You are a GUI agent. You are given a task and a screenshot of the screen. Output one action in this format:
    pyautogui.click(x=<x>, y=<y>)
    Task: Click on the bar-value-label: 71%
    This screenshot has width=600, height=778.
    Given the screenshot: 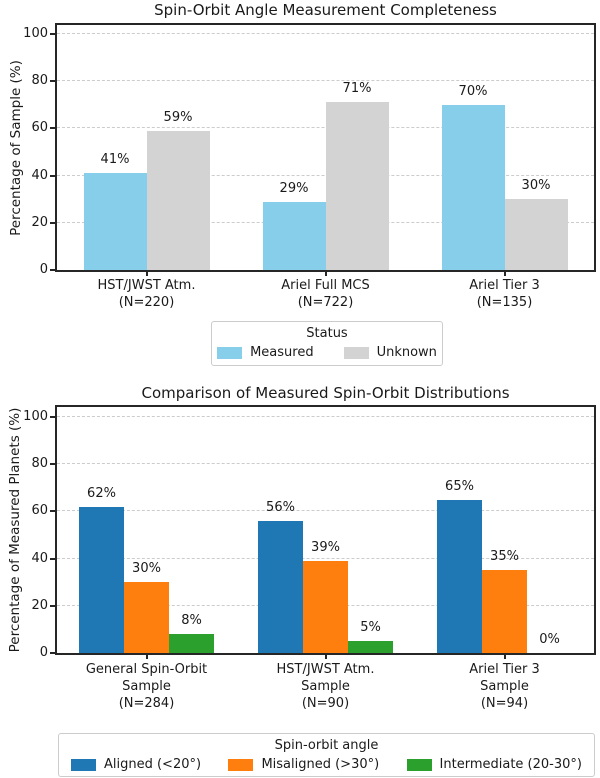 What is the action you would take?
    pyautogui.click(x=357, y=89)
    